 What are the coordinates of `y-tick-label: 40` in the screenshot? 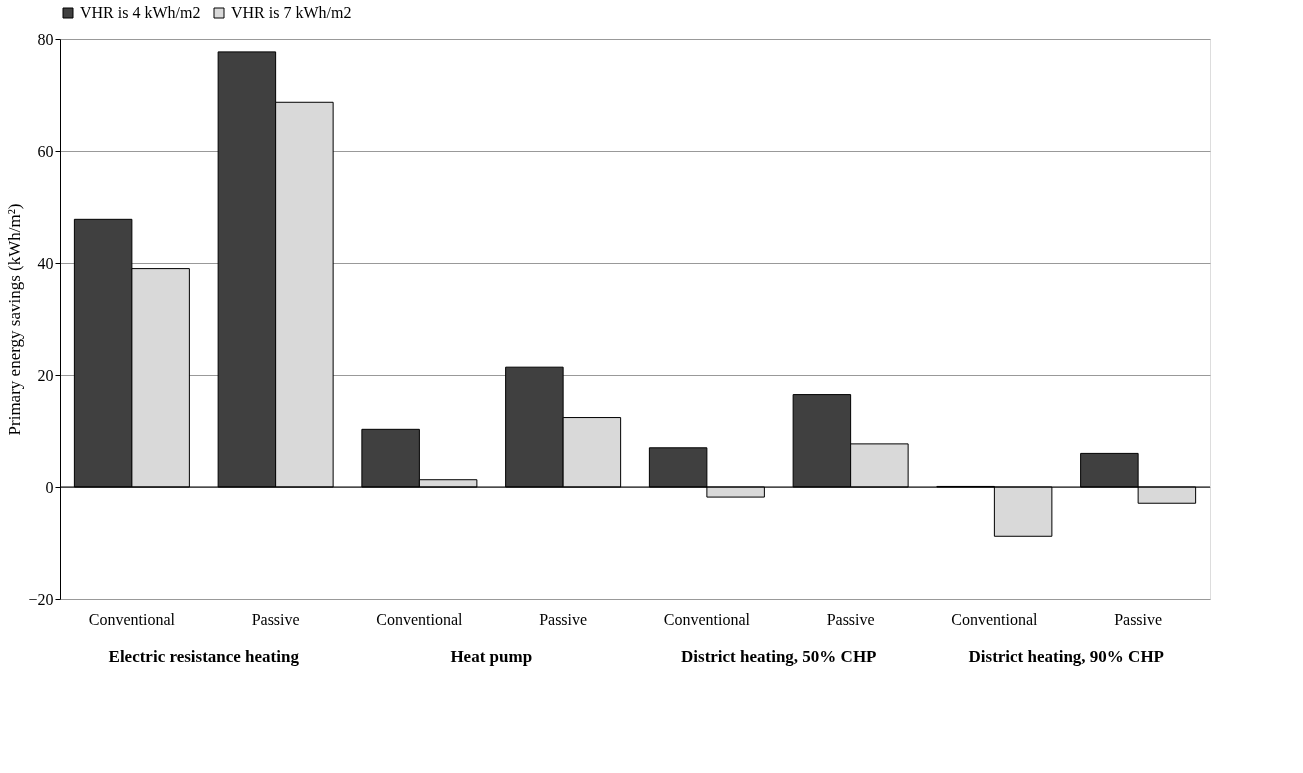 It's located at (45, 263).